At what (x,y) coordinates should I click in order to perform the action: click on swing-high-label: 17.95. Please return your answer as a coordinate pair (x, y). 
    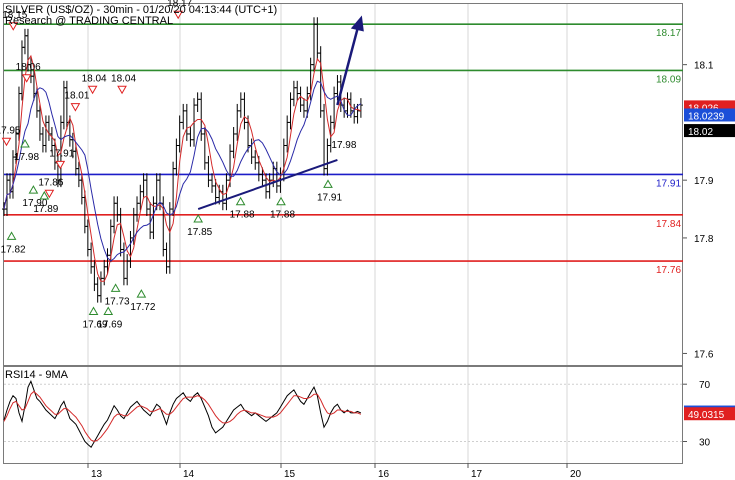
    Looking at the image, I should click on (10, 130).